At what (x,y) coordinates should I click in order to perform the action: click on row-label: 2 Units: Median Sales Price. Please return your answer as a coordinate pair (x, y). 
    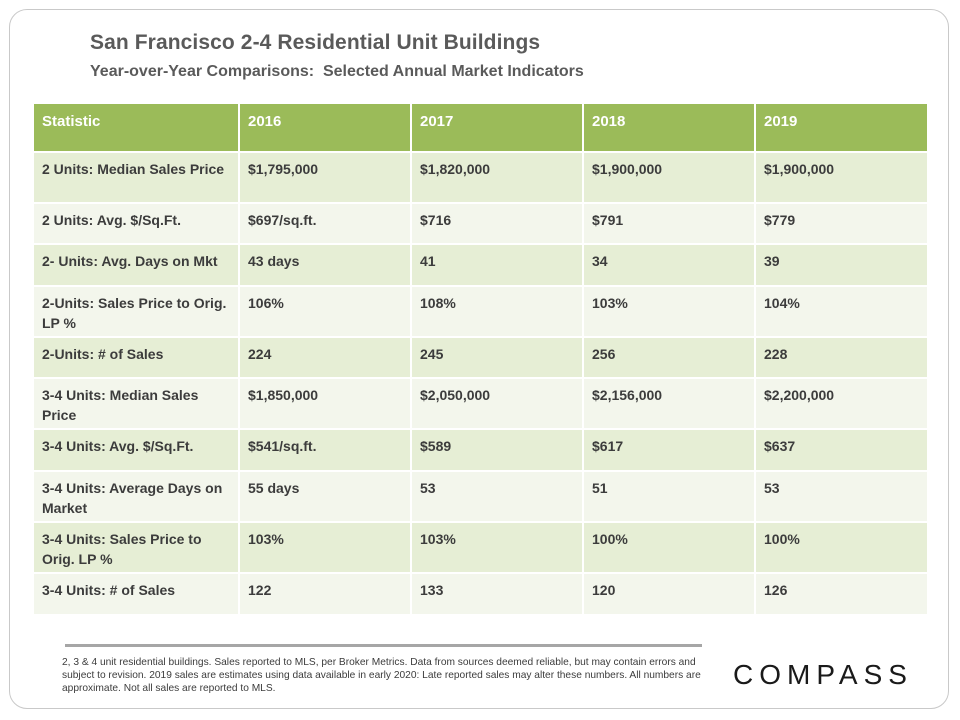
    Looking at the image, I should click on (137, 177).